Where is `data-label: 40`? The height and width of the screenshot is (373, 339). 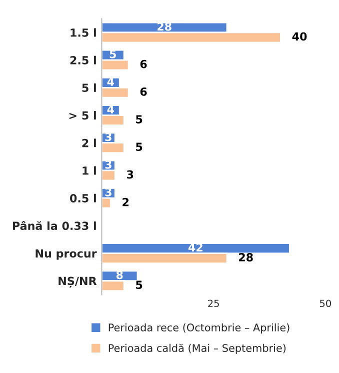 data-label: 40 is located at coordinates (299, 36).